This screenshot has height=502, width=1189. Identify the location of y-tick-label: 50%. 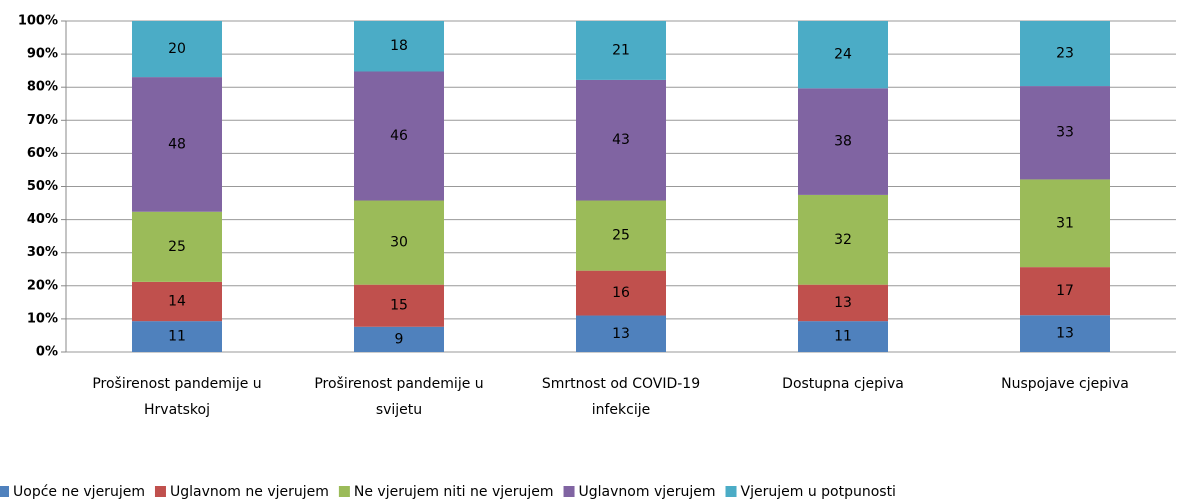
(42, 186).